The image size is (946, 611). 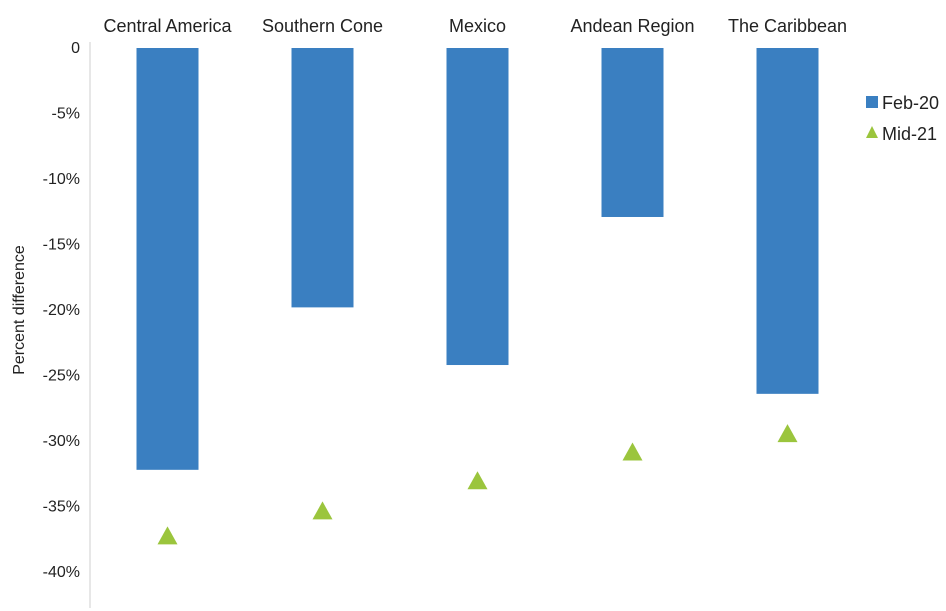 I want to click on y-tick-label: -20%, so click(x=61, y=310).